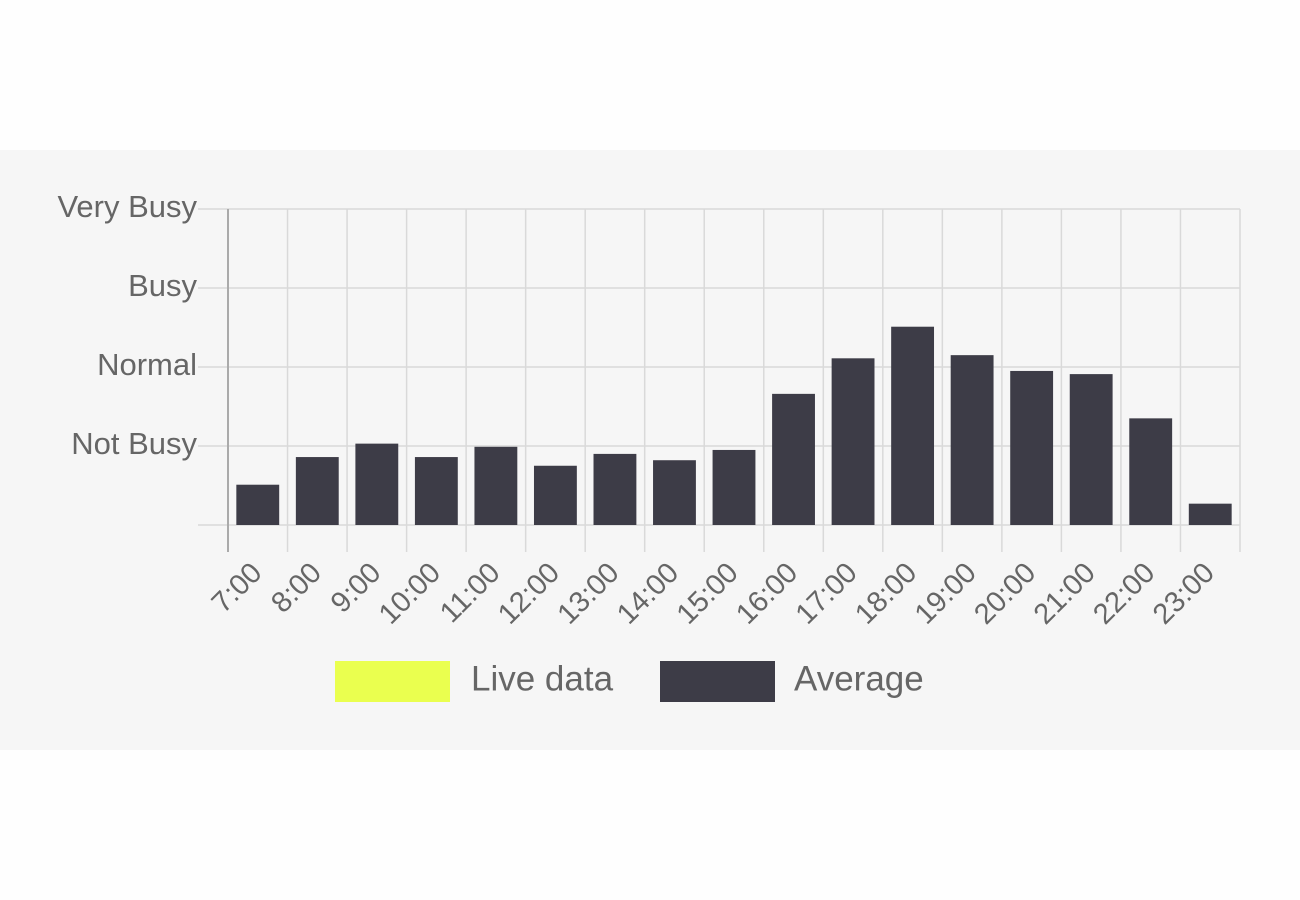 This screenshot has height=900, width=1300. What do you see at coordinates (147, 364) in the screenshot?
I see `y-tick-label: Normal` at bounding box center [147, 364].